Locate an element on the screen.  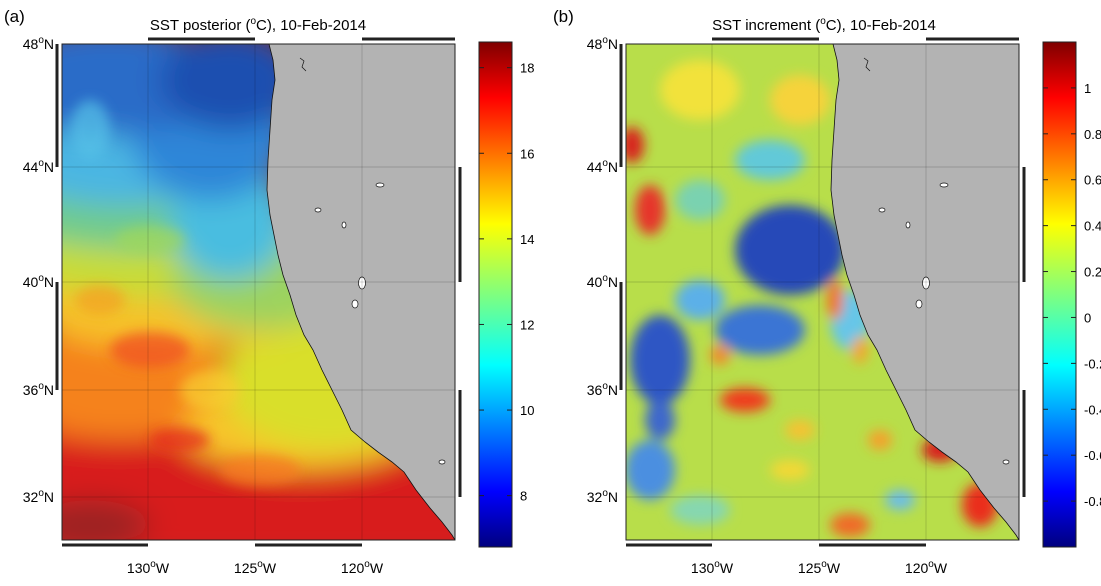
panel-b-colorbar-tick-label: -0.6 is located at coordinates (1092, 455).